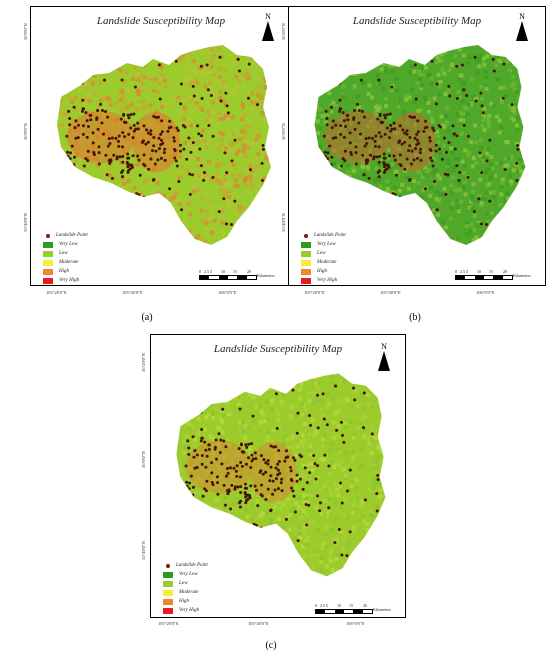  What do you see at coordinates (485, 292) in the screenshot?
I see `lon-label-right: 106°0'0"E` at bounding box center [485, 292].